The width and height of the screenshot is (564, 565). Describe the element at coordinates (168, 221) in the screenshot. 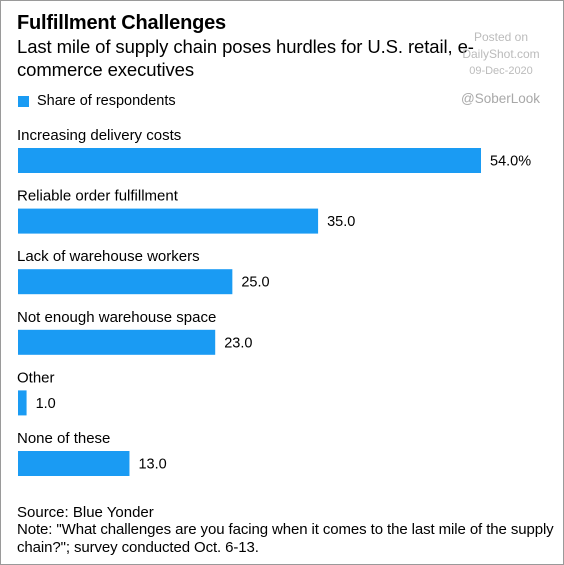

I see `bar-reliable-order-fulfillment` at that location.